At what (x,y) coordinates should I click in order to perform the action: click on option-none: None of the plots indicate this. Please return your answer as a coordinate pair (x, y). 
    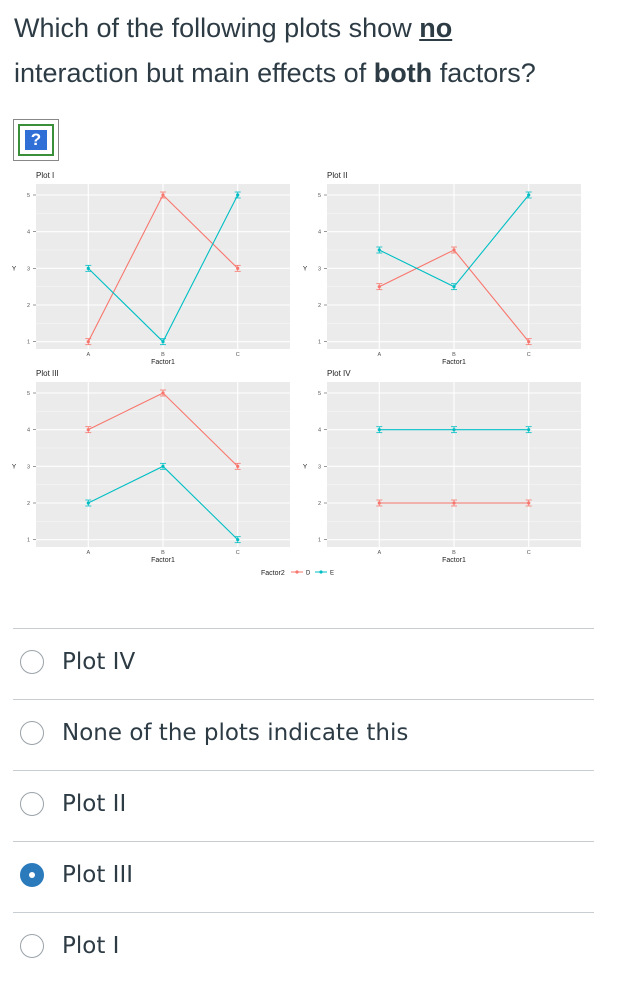
    Looking at the image, I should click on (300, 734).